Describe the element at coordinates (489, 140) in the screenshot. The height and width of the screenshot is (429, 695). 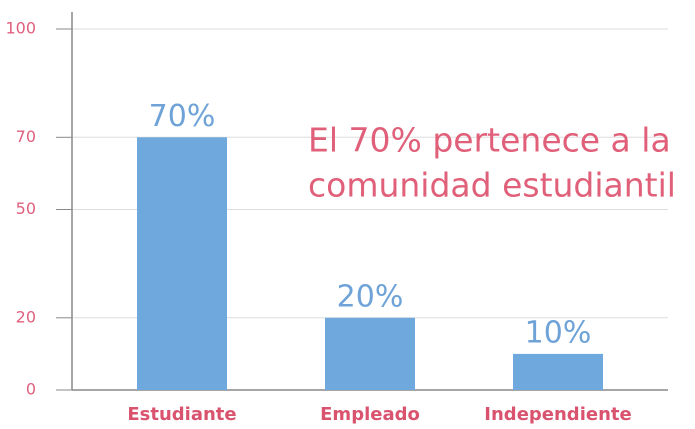
I see `annotation: El 70% pertenece a la` at that location.